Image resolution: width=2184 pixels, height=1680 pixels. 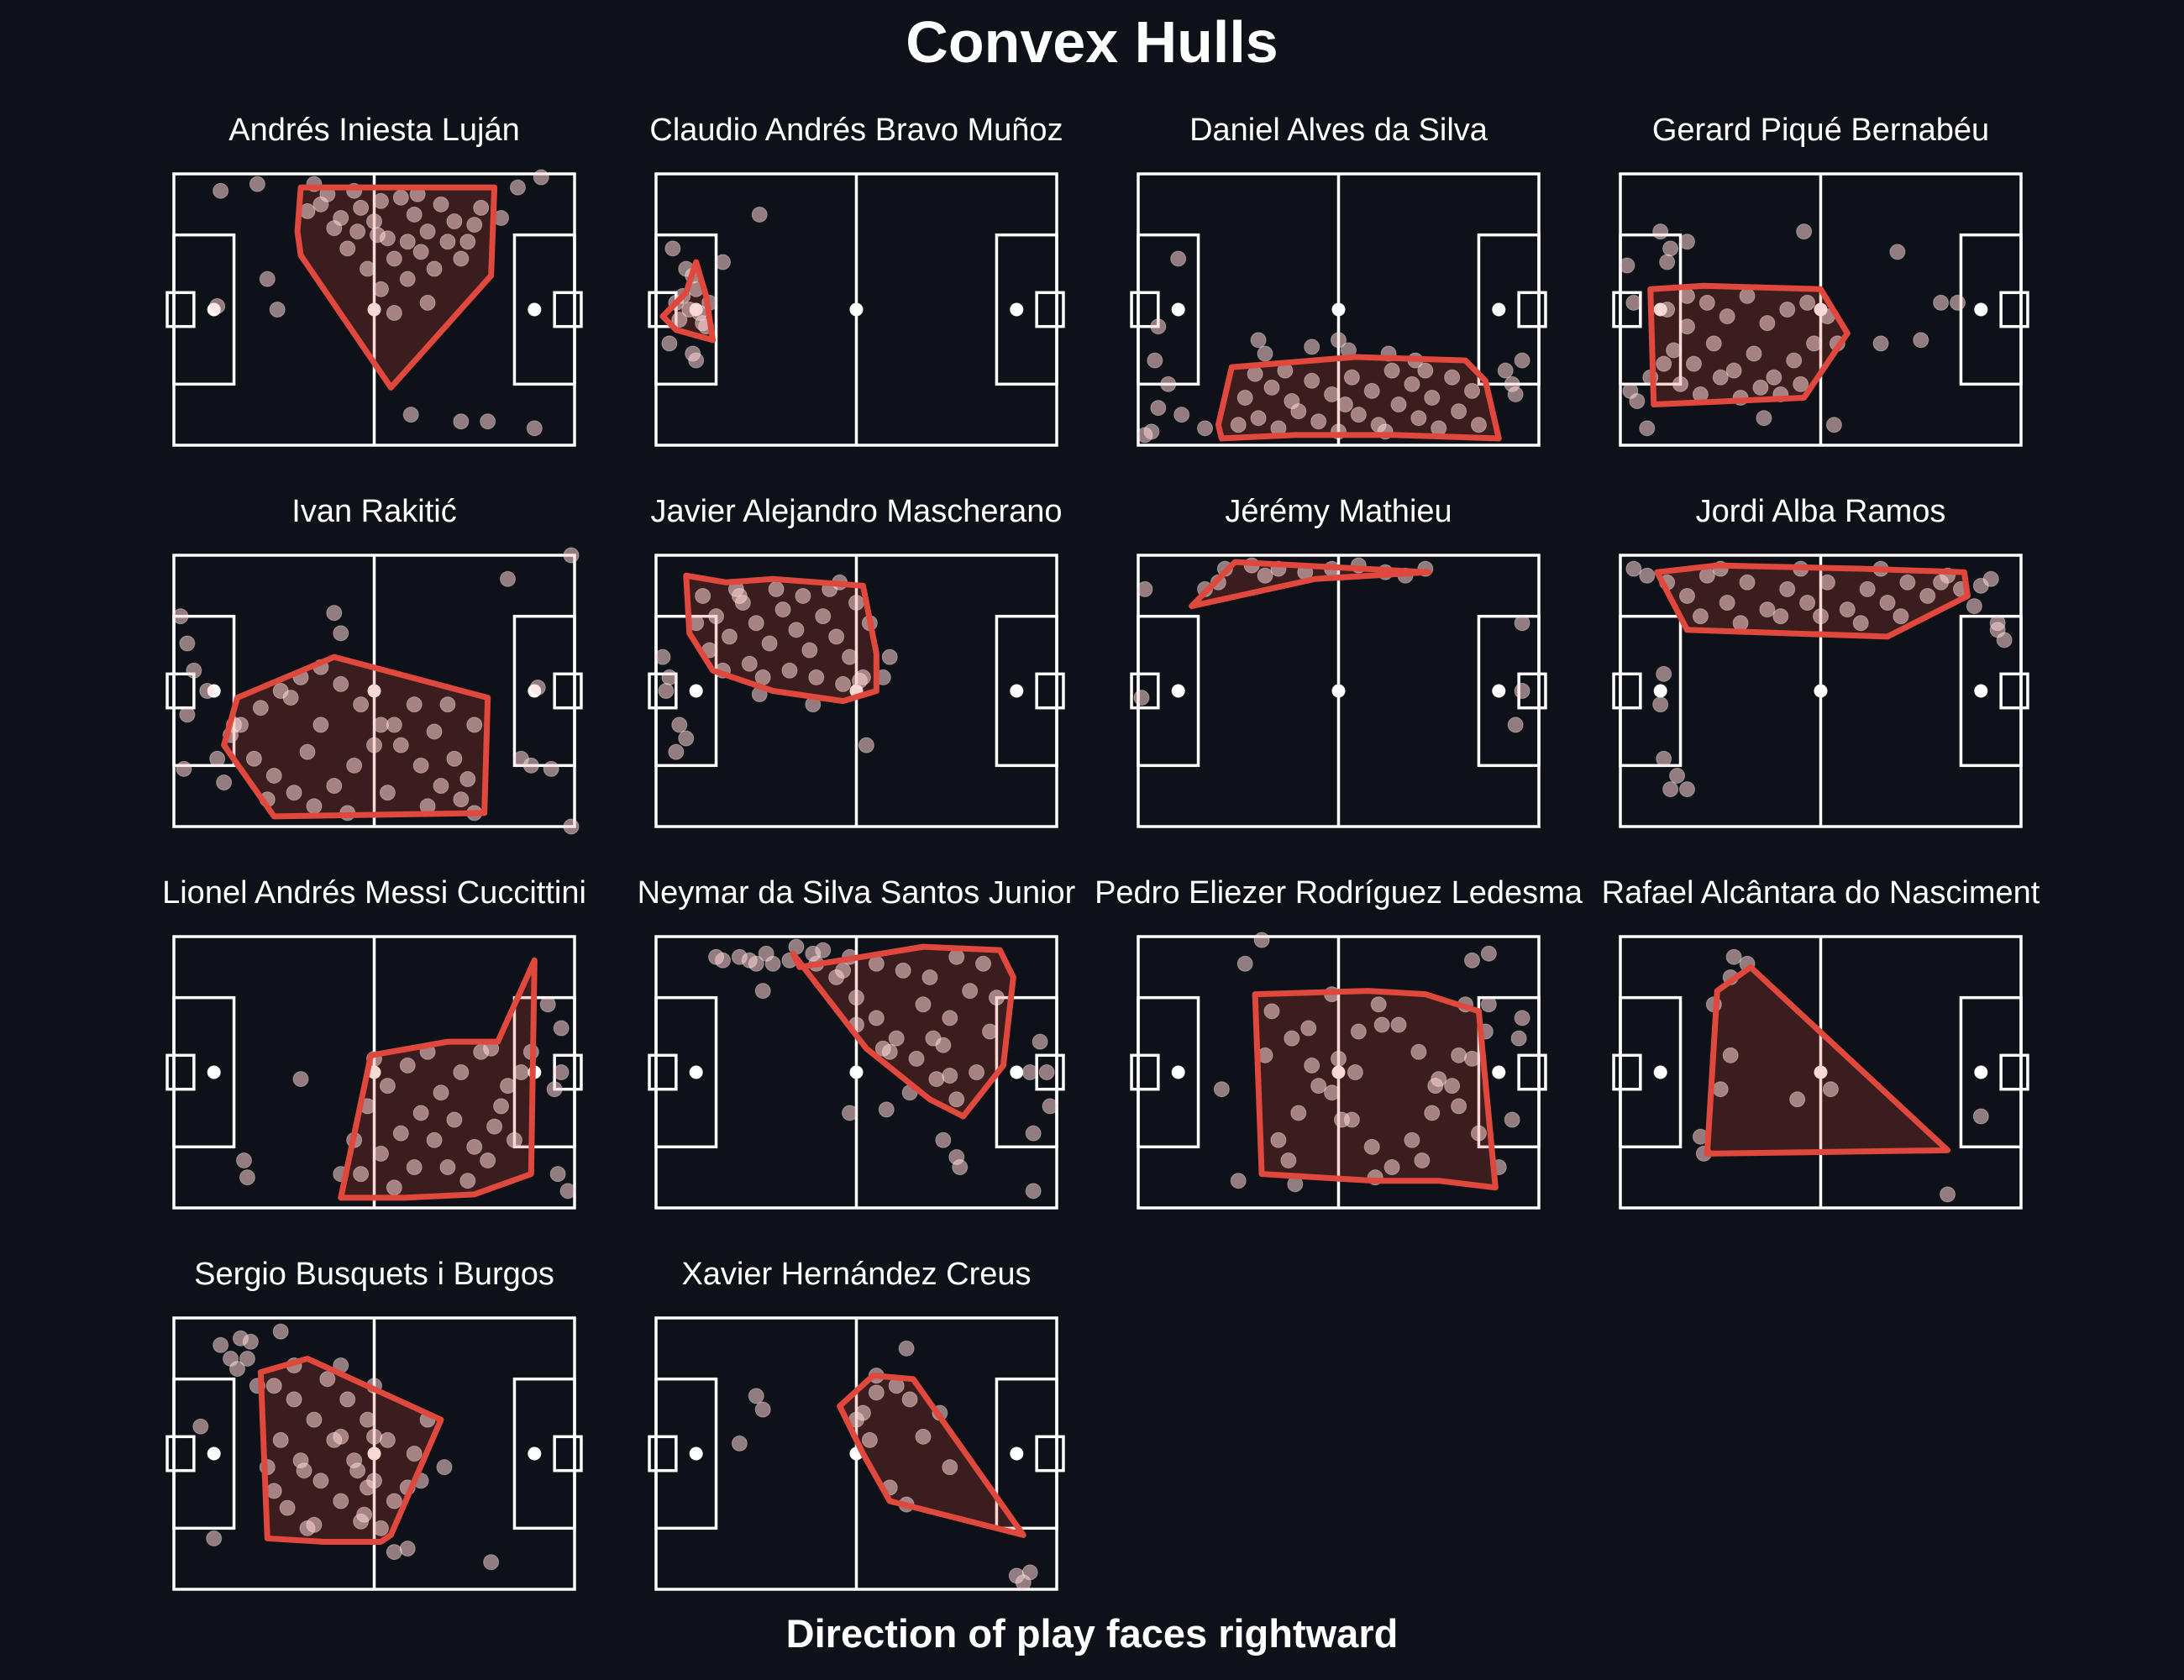 I want to click on goal-area-left, so click(x=180, y=691).